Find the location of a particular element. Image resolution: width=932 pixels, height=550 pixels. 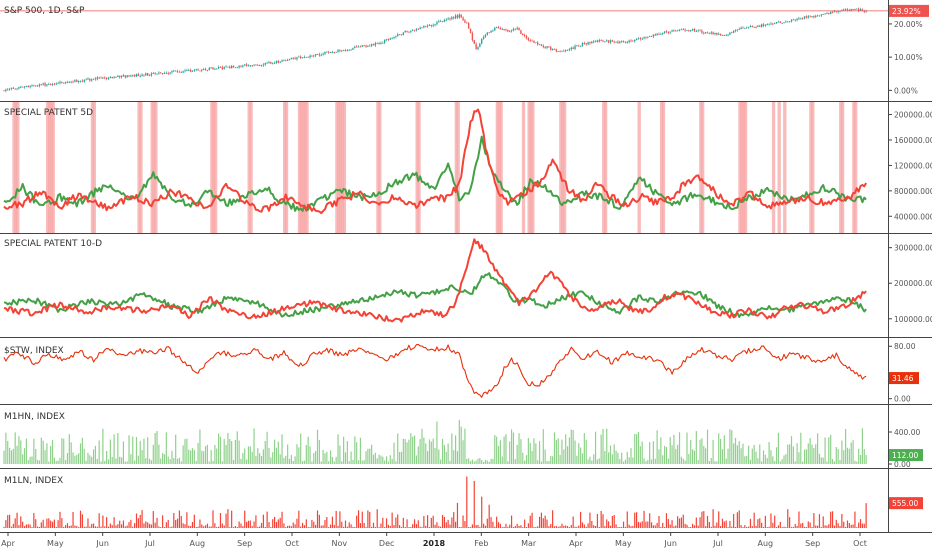

series-line is located at coordinates (435, 280).